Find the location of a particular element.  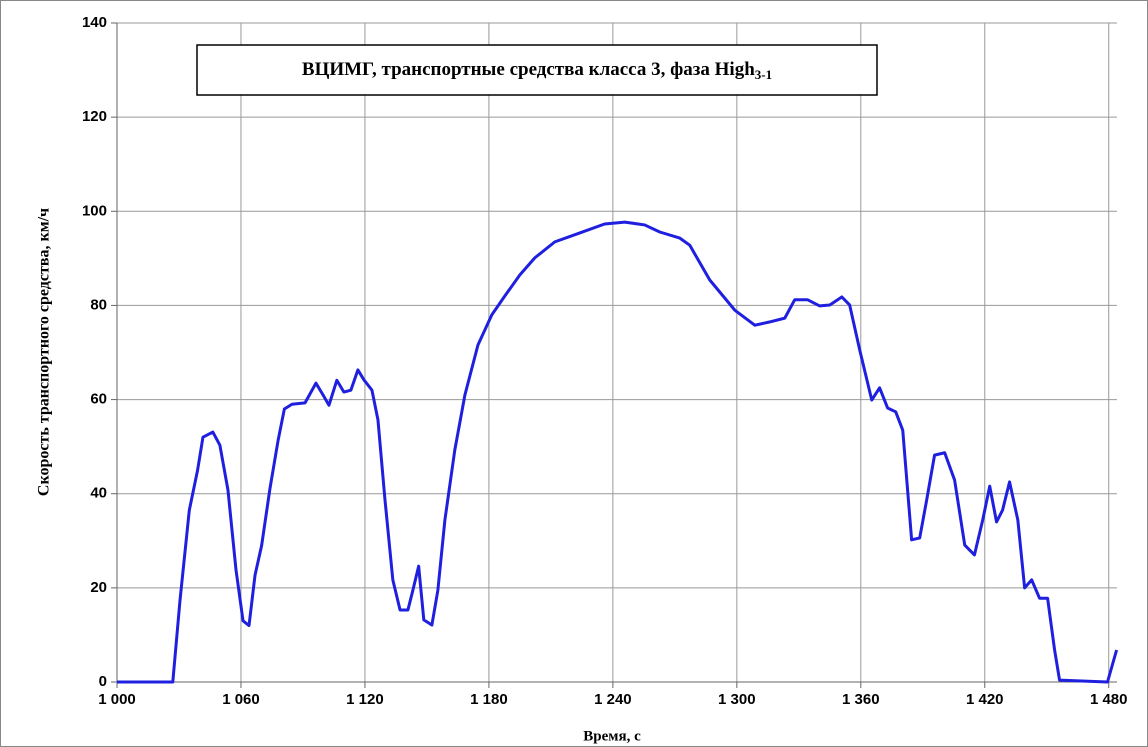

y-tick-label: 140 is located at coordinates (94, 22).